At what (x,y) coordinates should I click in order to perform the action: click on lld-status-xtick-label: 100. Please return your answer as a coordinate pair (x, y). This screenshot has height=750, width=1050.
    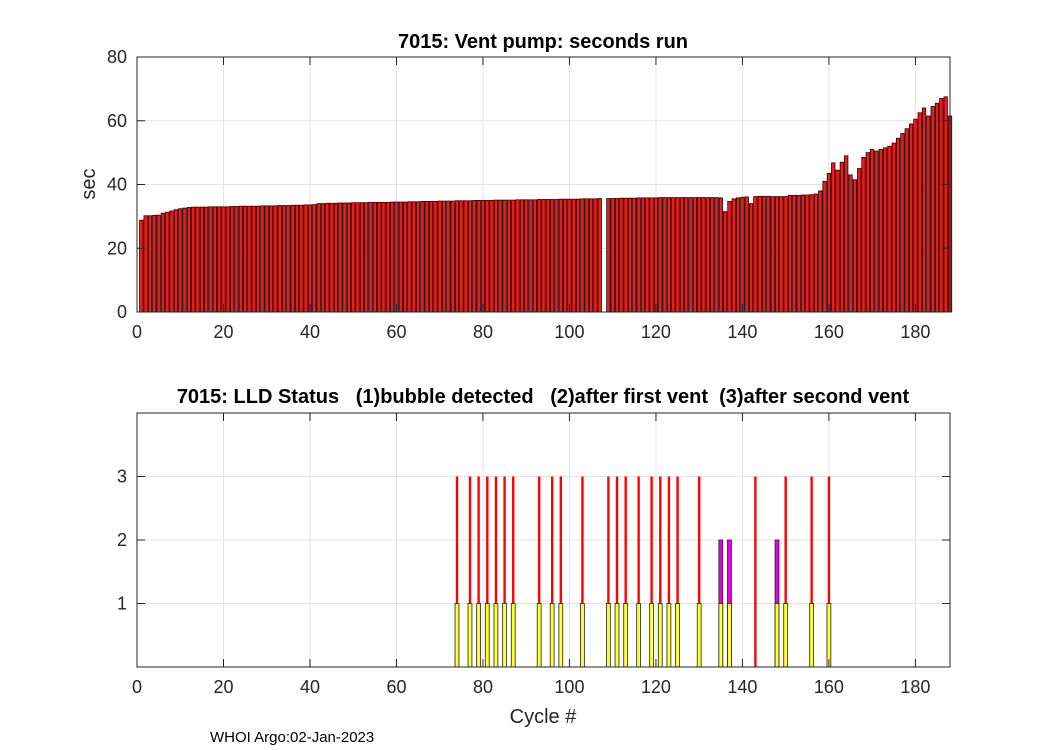
    Looking at the image, I should click on (569, 687).